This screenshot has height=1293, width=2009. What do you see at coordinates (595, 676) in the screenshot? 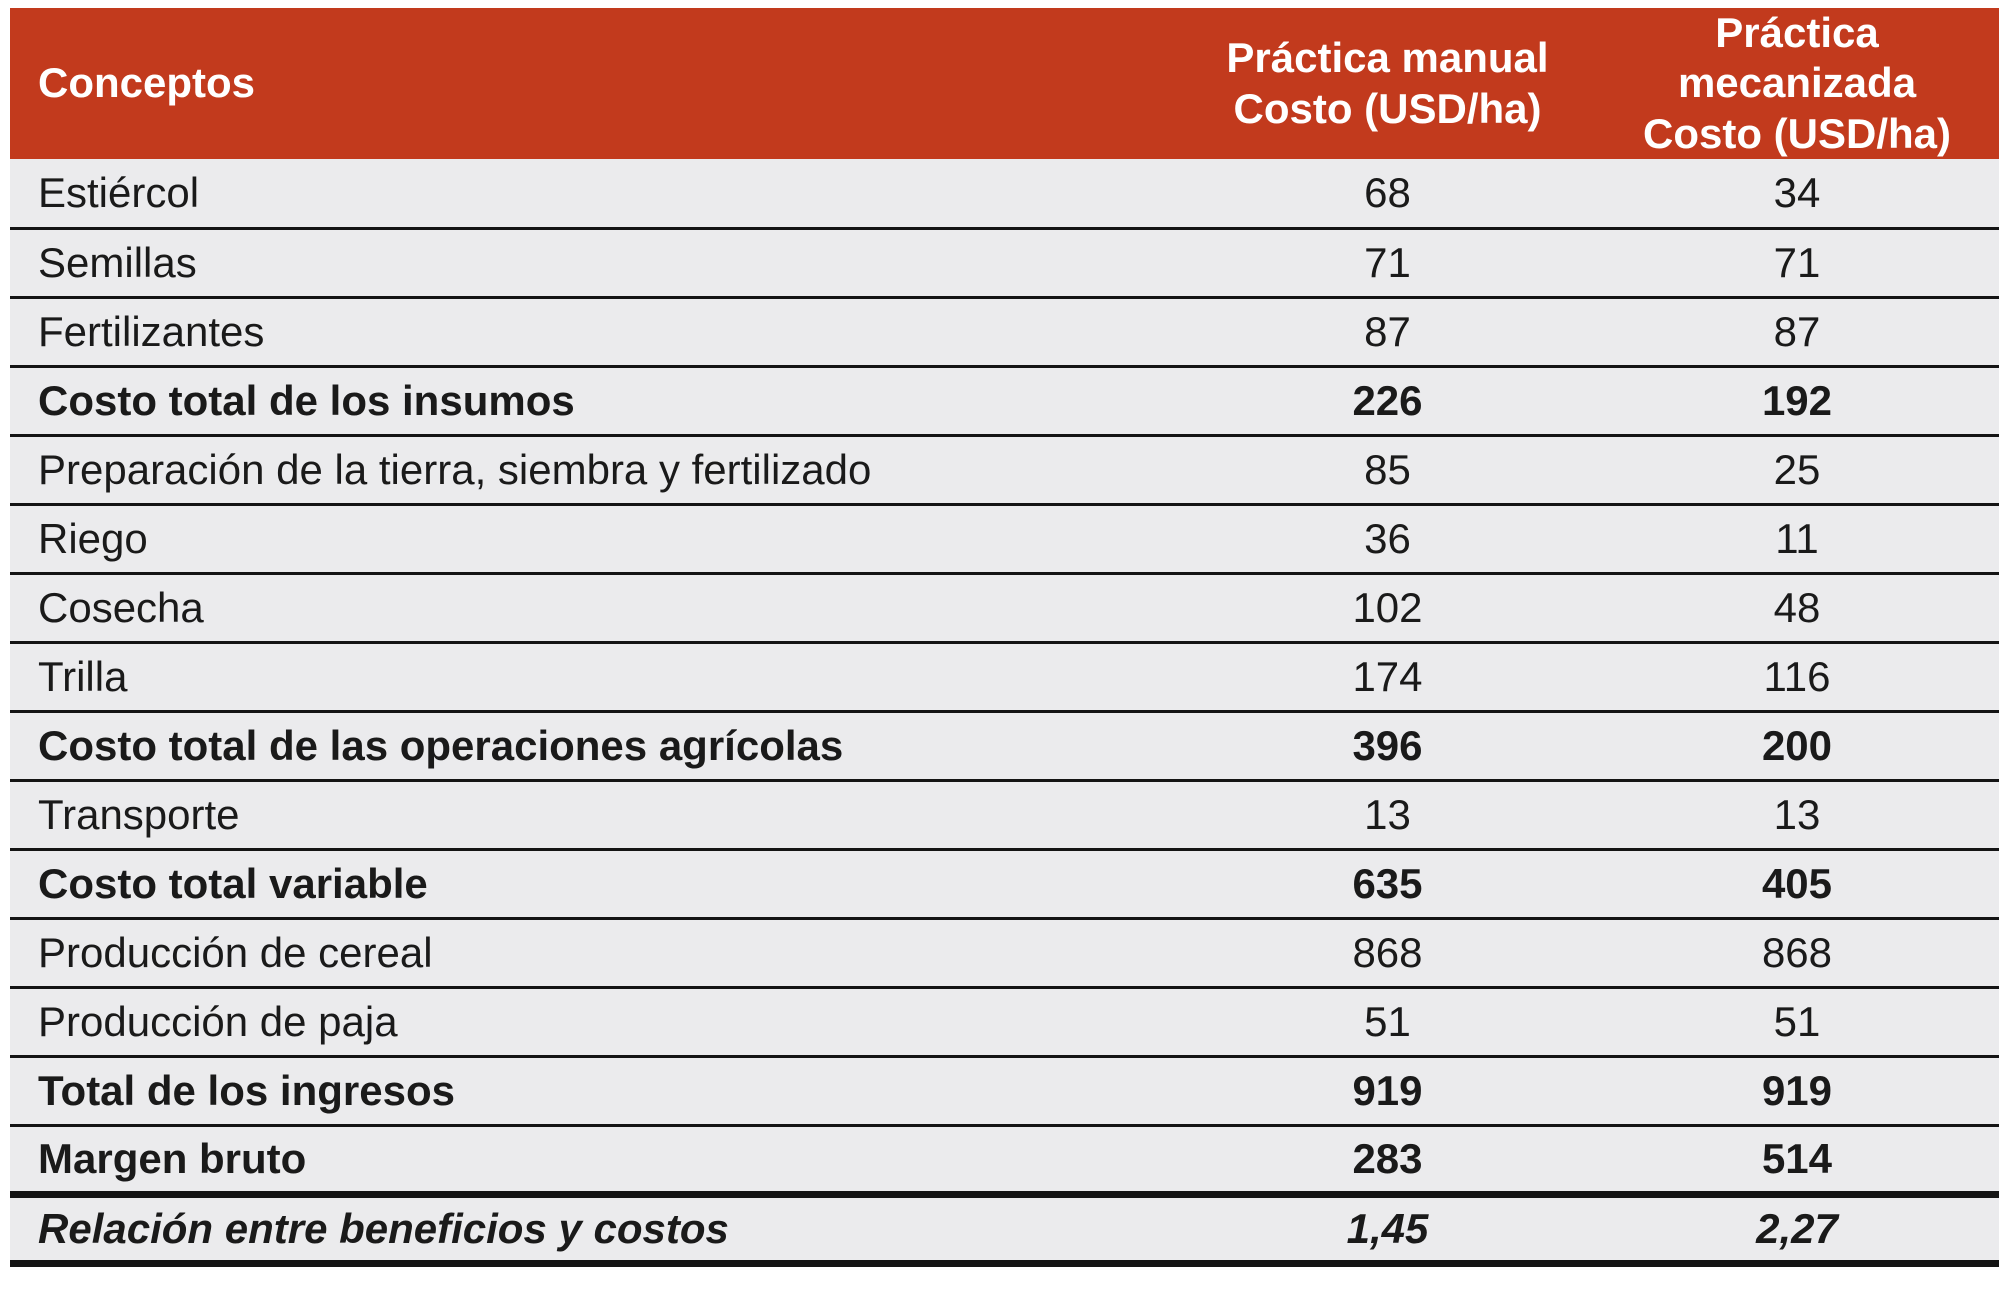
I see `concept-cell: Trilla` at bounding box center [595, 676].